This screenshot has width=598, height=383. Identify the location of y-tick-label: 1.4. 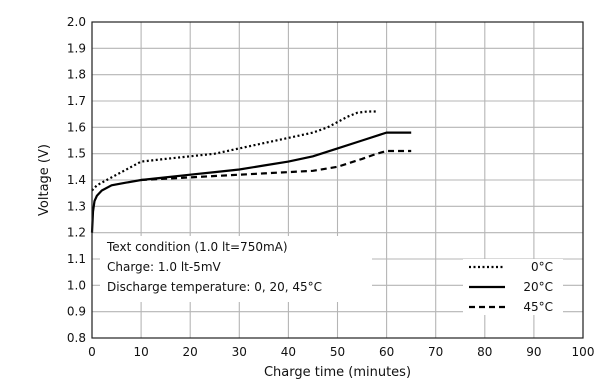
(76, 180).